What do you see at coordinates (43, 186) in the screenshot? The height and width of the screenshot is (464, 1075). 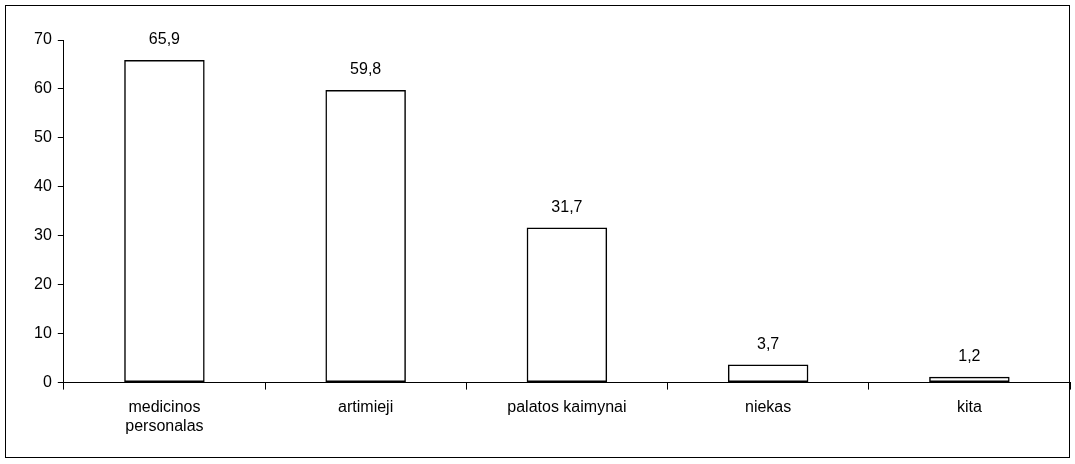 I see `y-tick-label: 40` at bounding box center [43, 186].